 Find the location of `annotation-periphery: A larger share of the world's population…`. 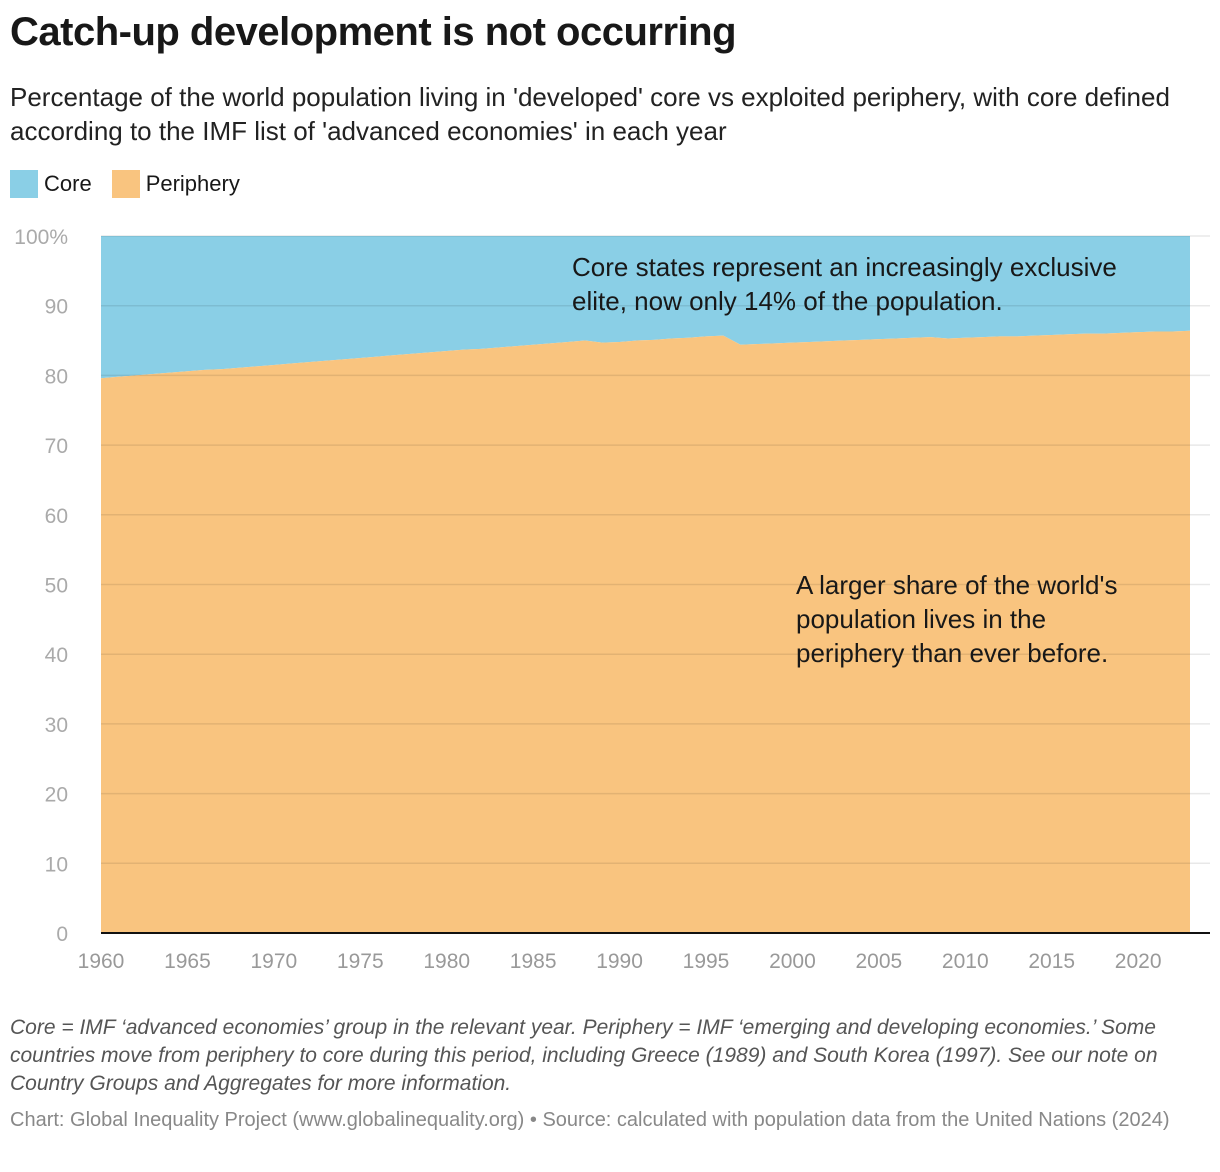

annotation-periphery: A larger share of the world's population… is located at coordinates (957, 619).